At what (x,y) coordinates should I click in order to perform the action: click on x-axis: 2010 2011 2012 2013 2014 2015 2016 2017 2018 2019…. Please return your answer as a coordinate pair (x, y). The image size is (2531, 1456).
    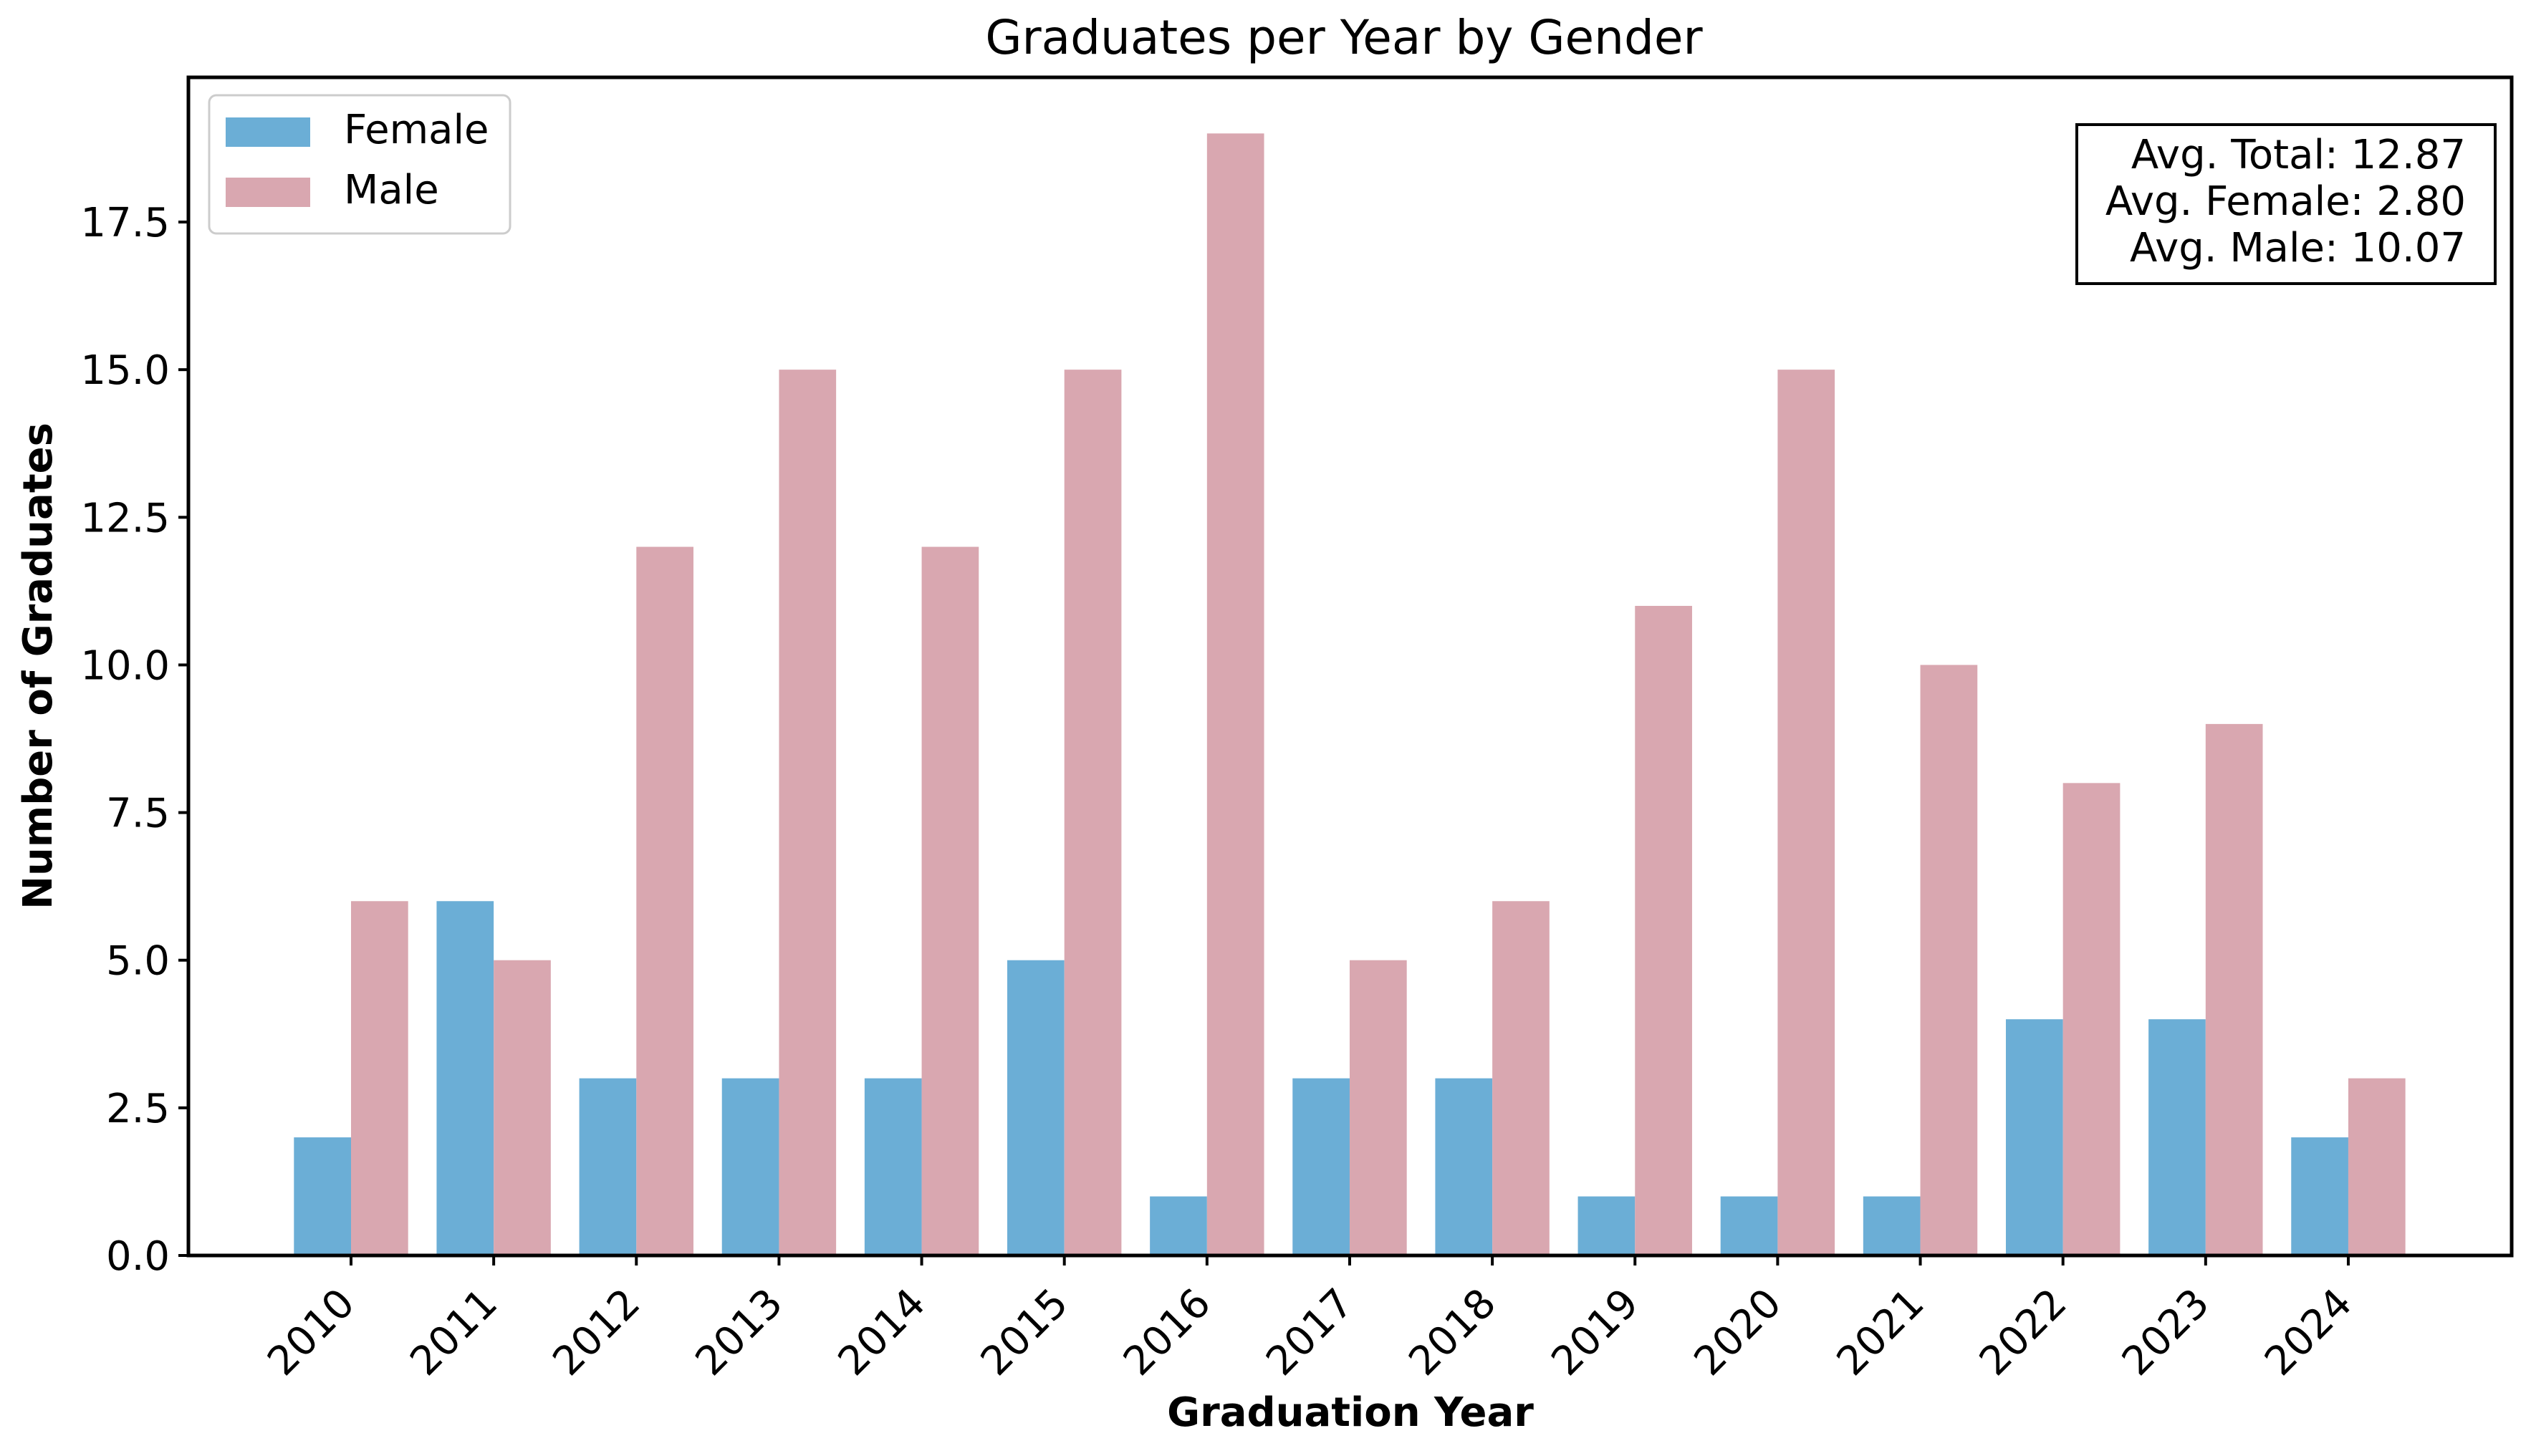
    Looking at the image, I should click on (1310, 1320).